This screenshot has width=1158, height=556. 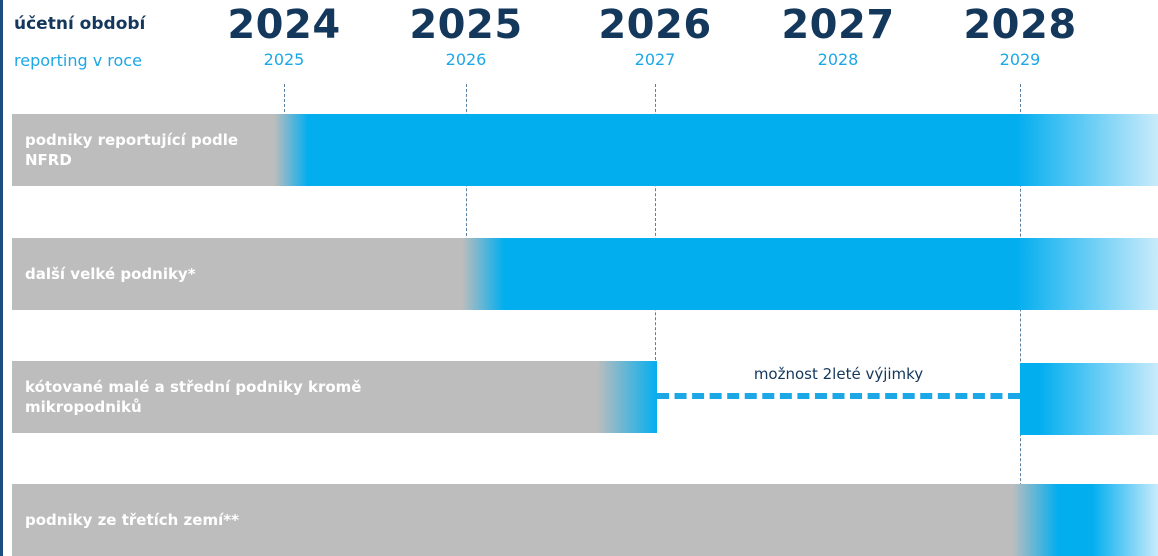 I want to click on row-label-third-country: podniky ze třetích zemí**, so click(x=132, y=520).